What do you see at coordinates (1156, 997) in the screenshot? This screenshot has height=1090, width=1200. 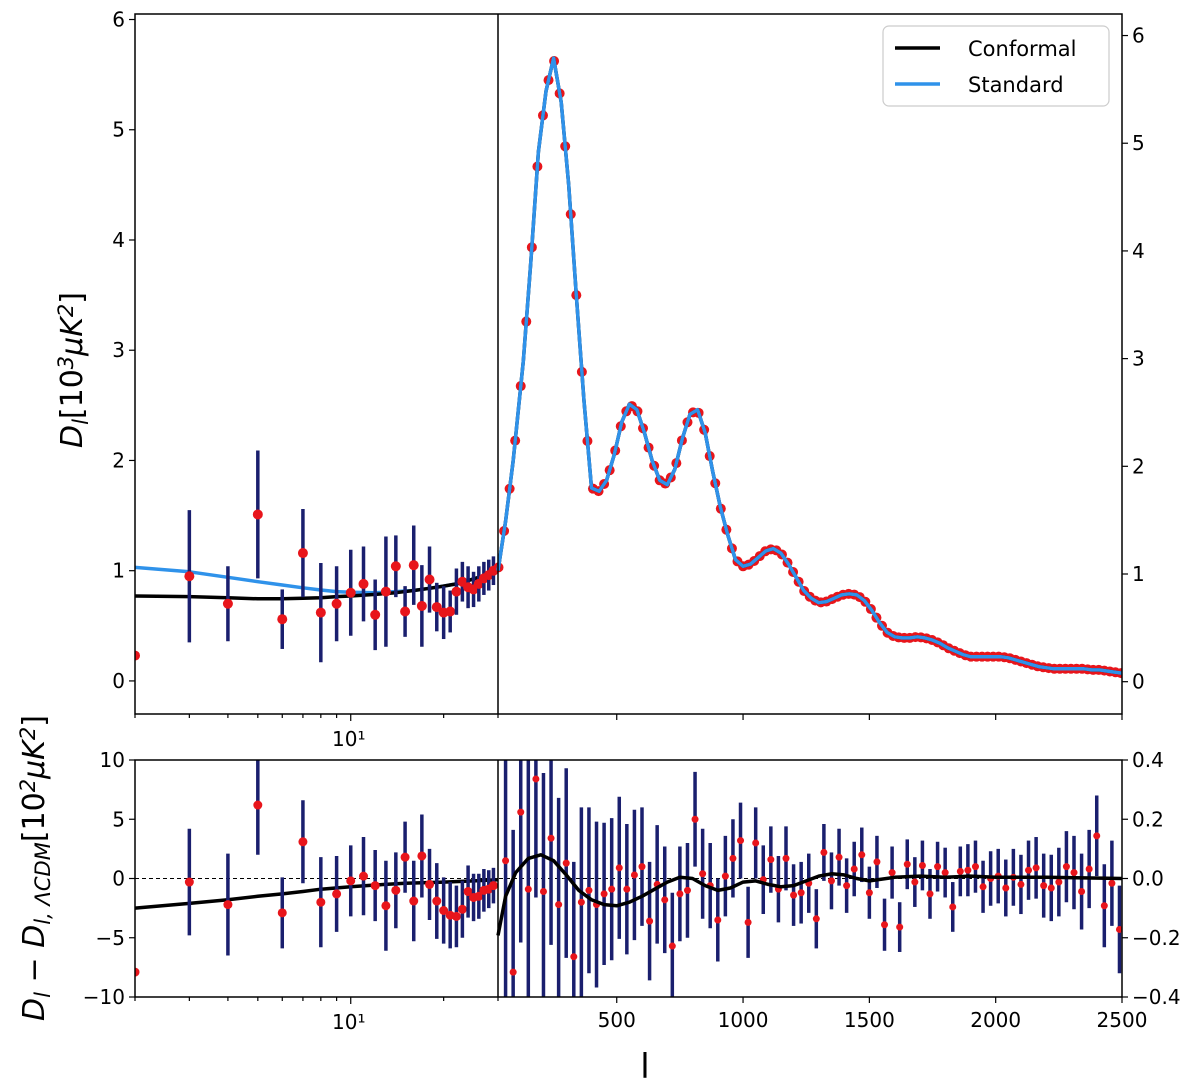 I see `right-y-tick-label: −0.4` at bounding box center [1156, 997].